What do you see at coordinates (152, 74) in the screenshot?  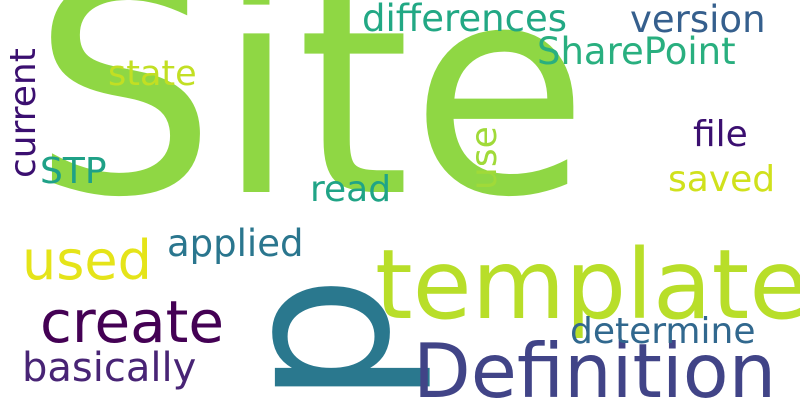 I see `word-state: state` at bounding box center [152, 74].